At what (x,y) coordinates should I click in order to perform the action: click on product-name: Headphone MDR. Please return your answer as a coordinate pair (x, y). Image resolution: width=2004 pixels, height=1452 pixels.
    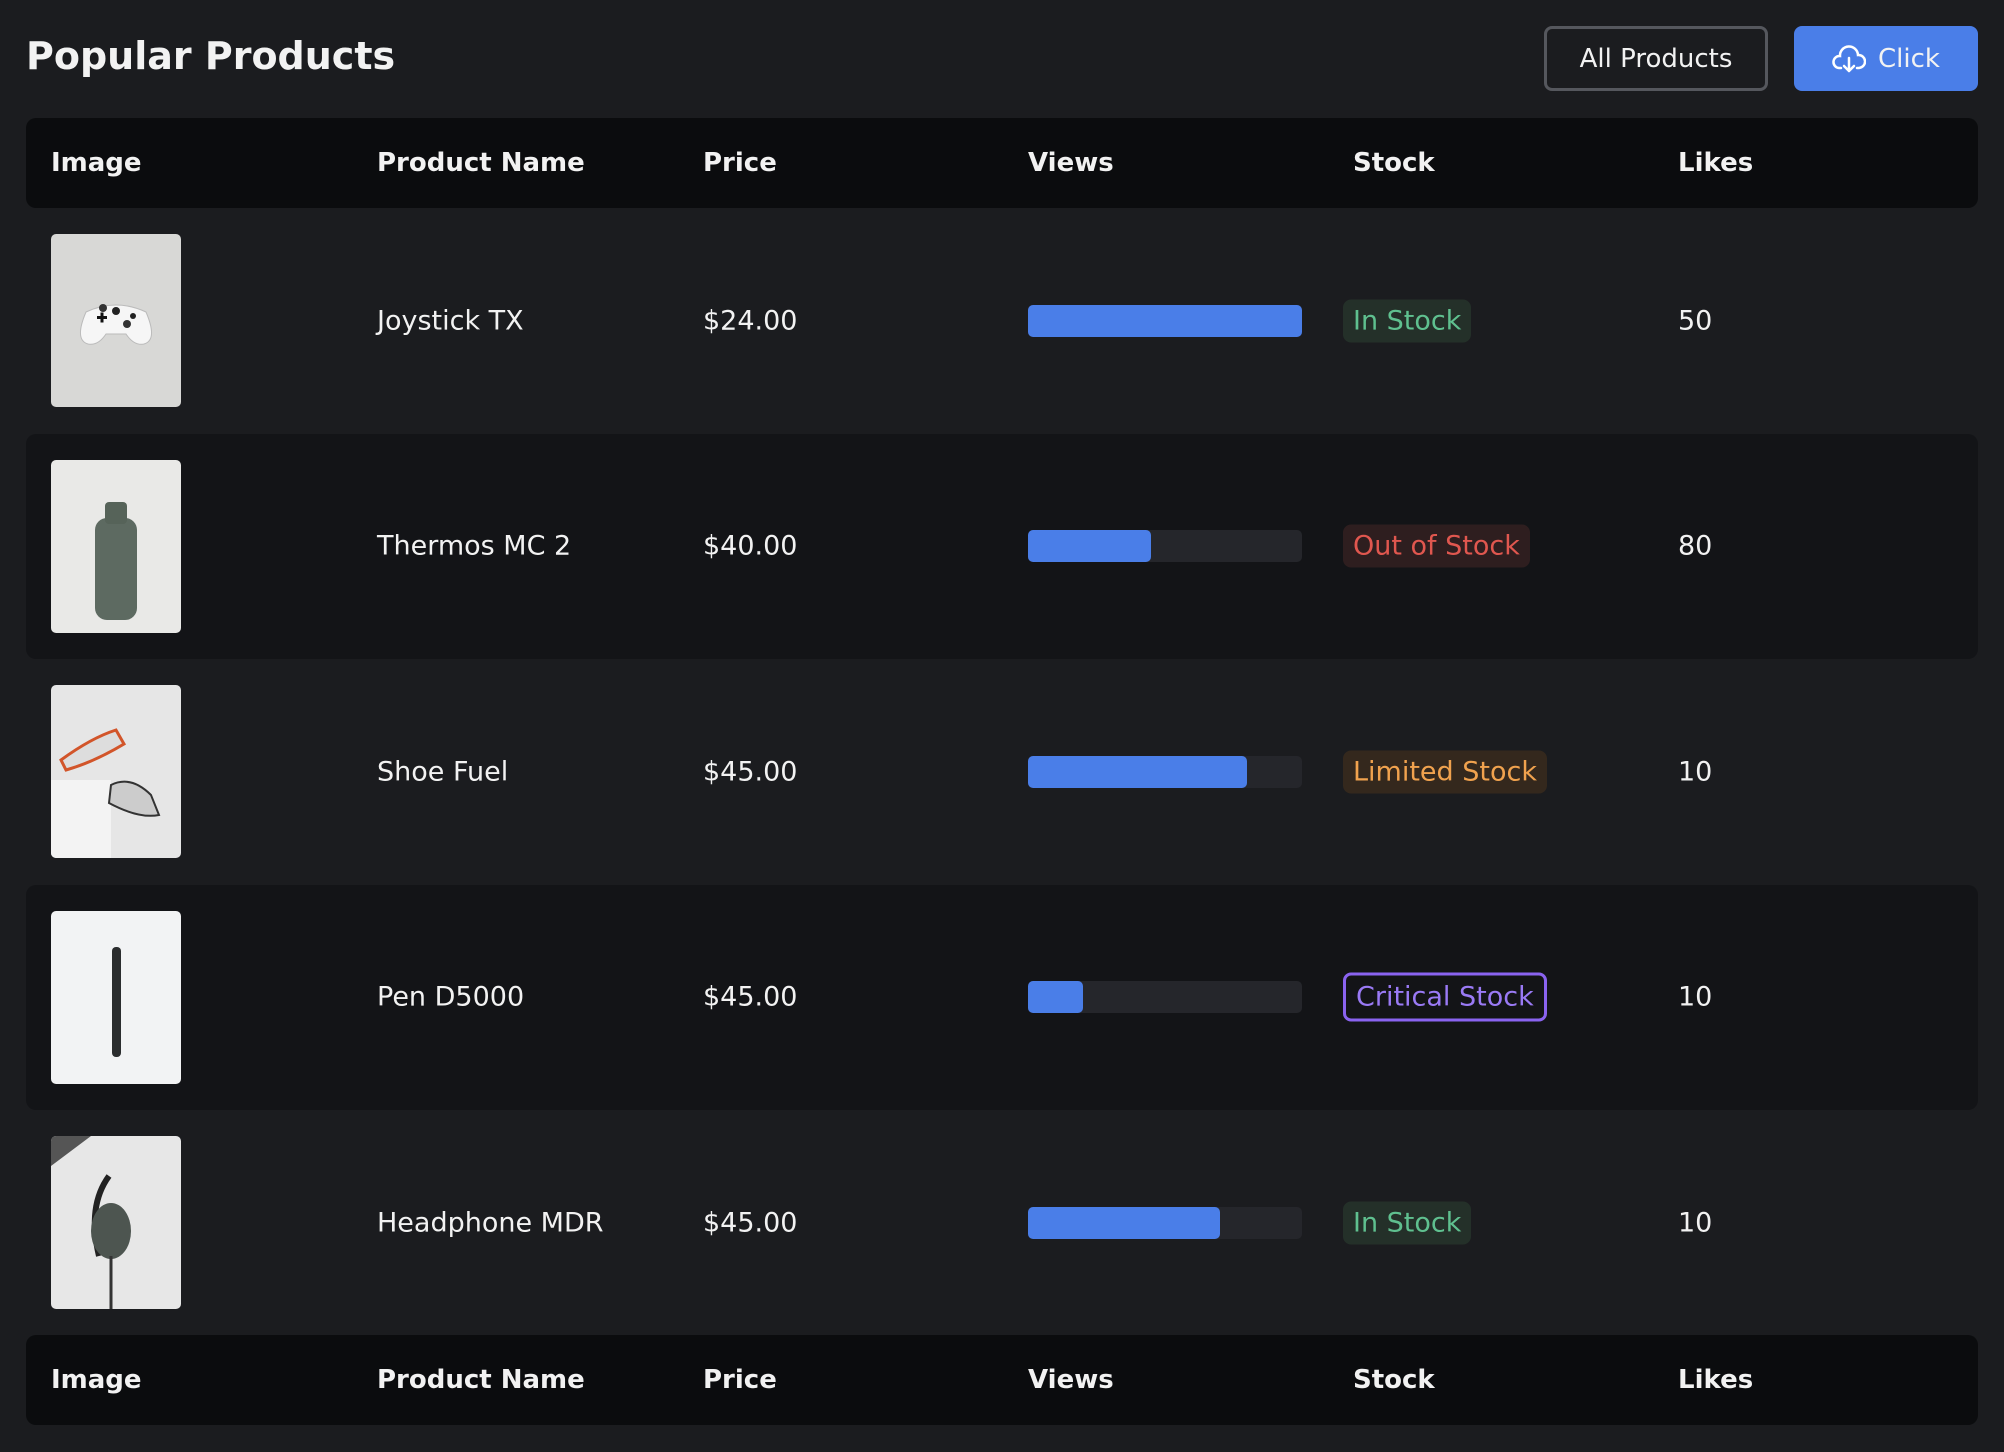
    Looking at the image, I should click on (490, 1223).